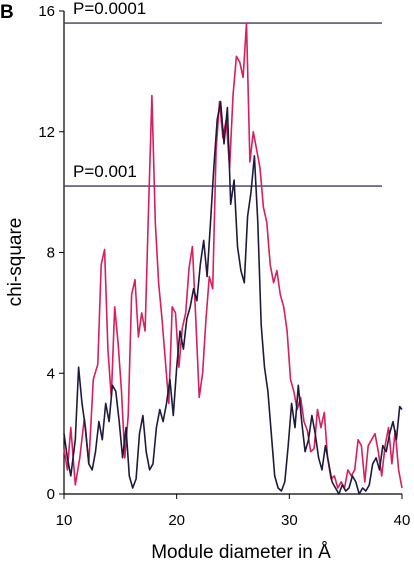 The height and width of the screenshot is (567, 414). I want to click on y-tick-label: 0, so click(51, 494).